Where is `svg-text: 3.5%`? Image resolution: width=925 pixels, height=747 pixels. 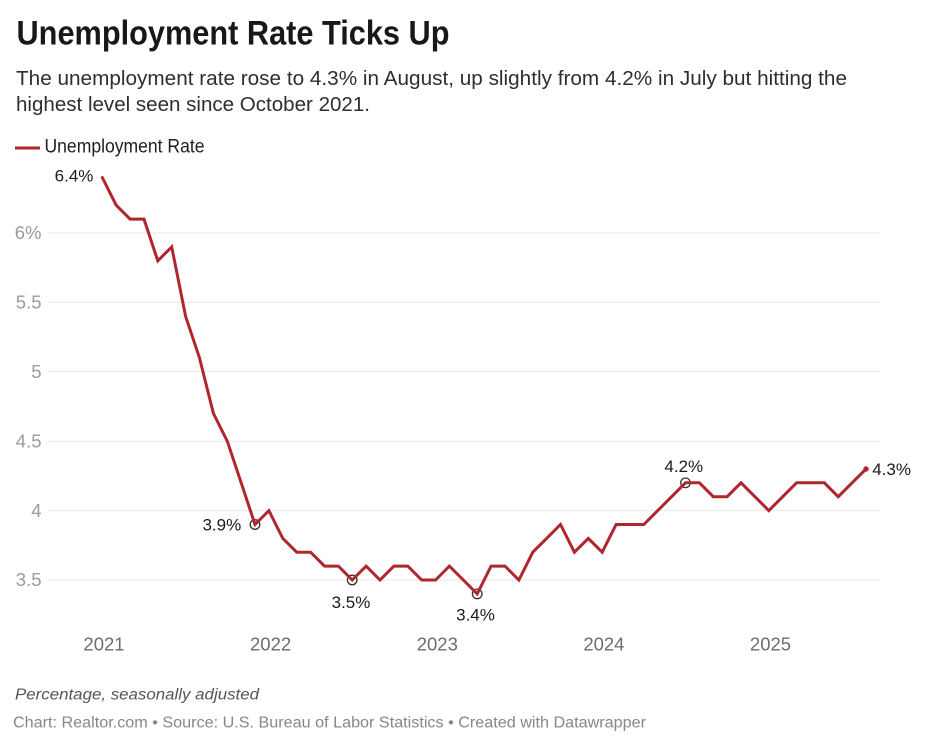
svg-text: 3.5% is located at coordinates (351, 602).